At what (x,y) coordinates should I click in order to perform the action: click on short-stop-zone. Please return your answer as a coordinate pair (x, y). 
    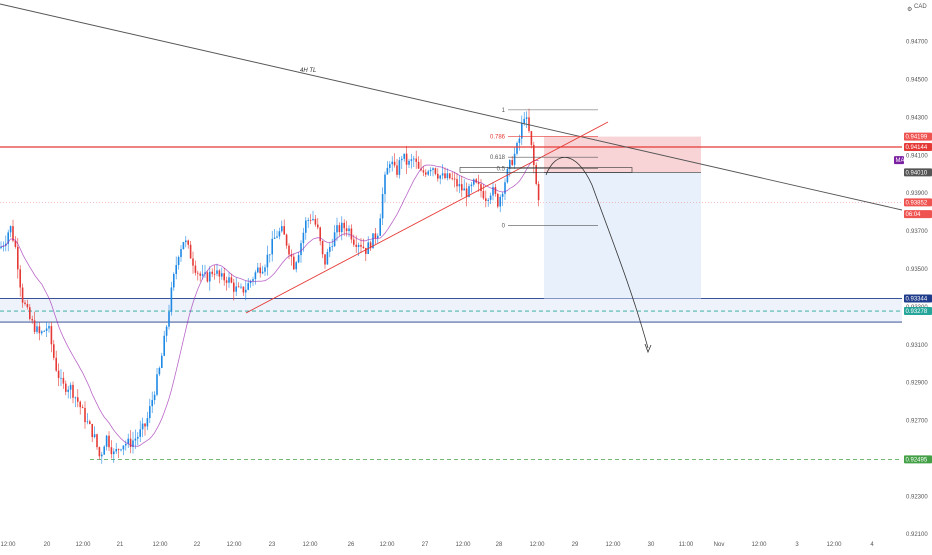
    Looking at the image, I should click on (622, 154).